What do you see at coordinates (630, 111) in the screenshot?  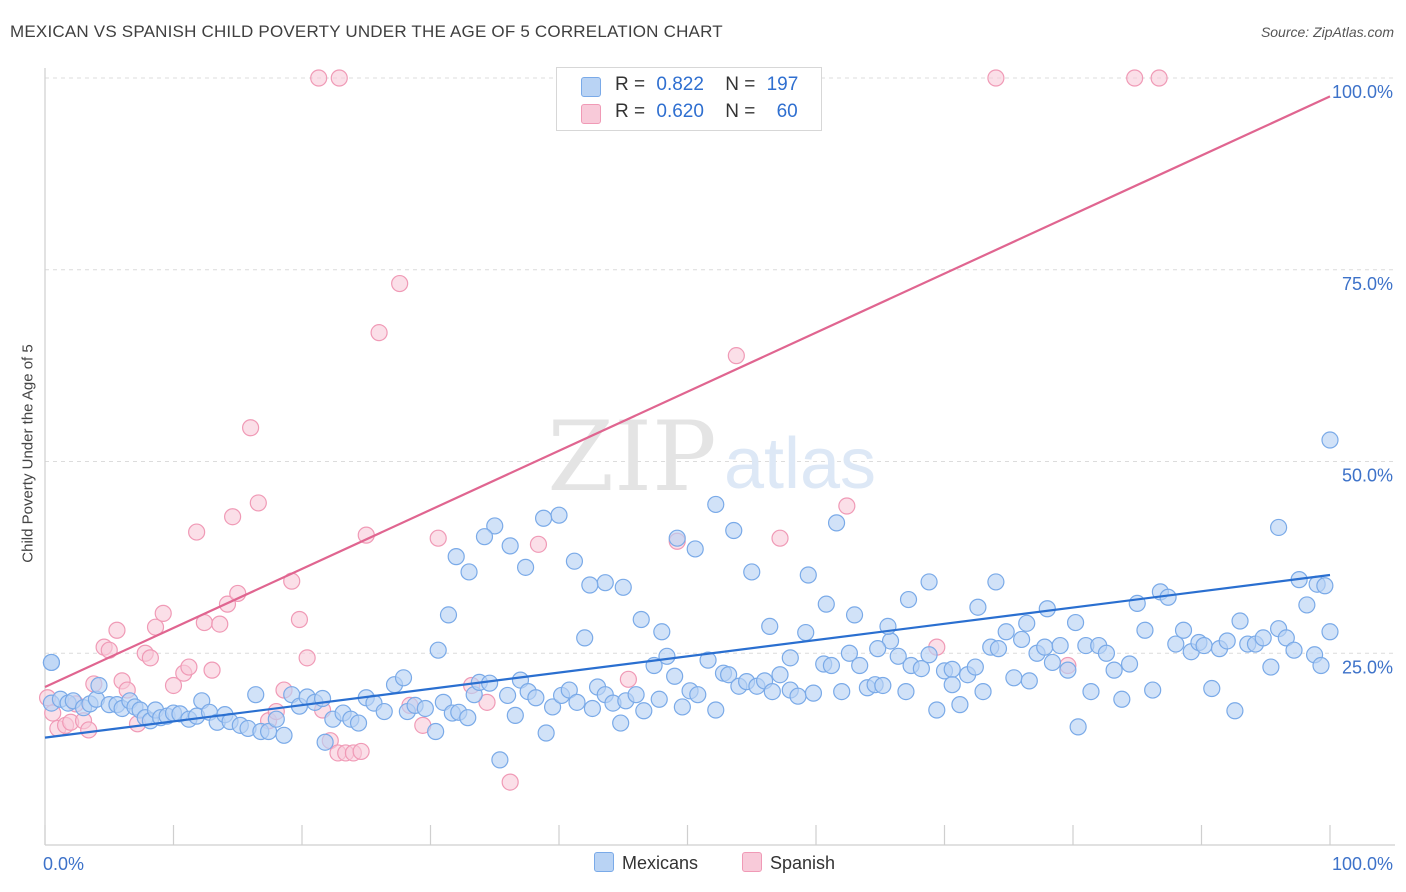 I see `r-label: R =` at bounding box center [630, 111].